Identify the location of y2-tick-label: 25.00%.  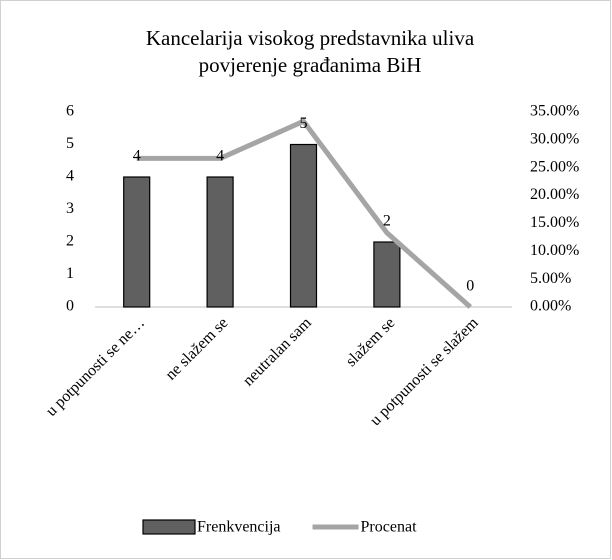
(554, 166).